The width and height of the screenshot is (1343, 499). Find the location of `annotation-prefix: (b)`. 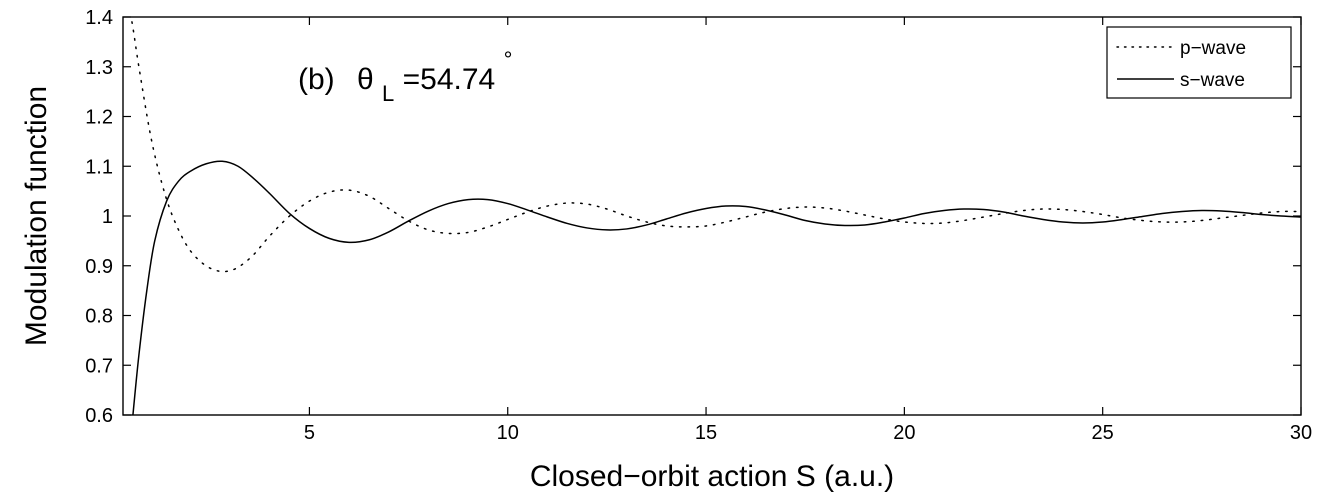

annotation-prefix: (b) is located at coordinates (316, 79).